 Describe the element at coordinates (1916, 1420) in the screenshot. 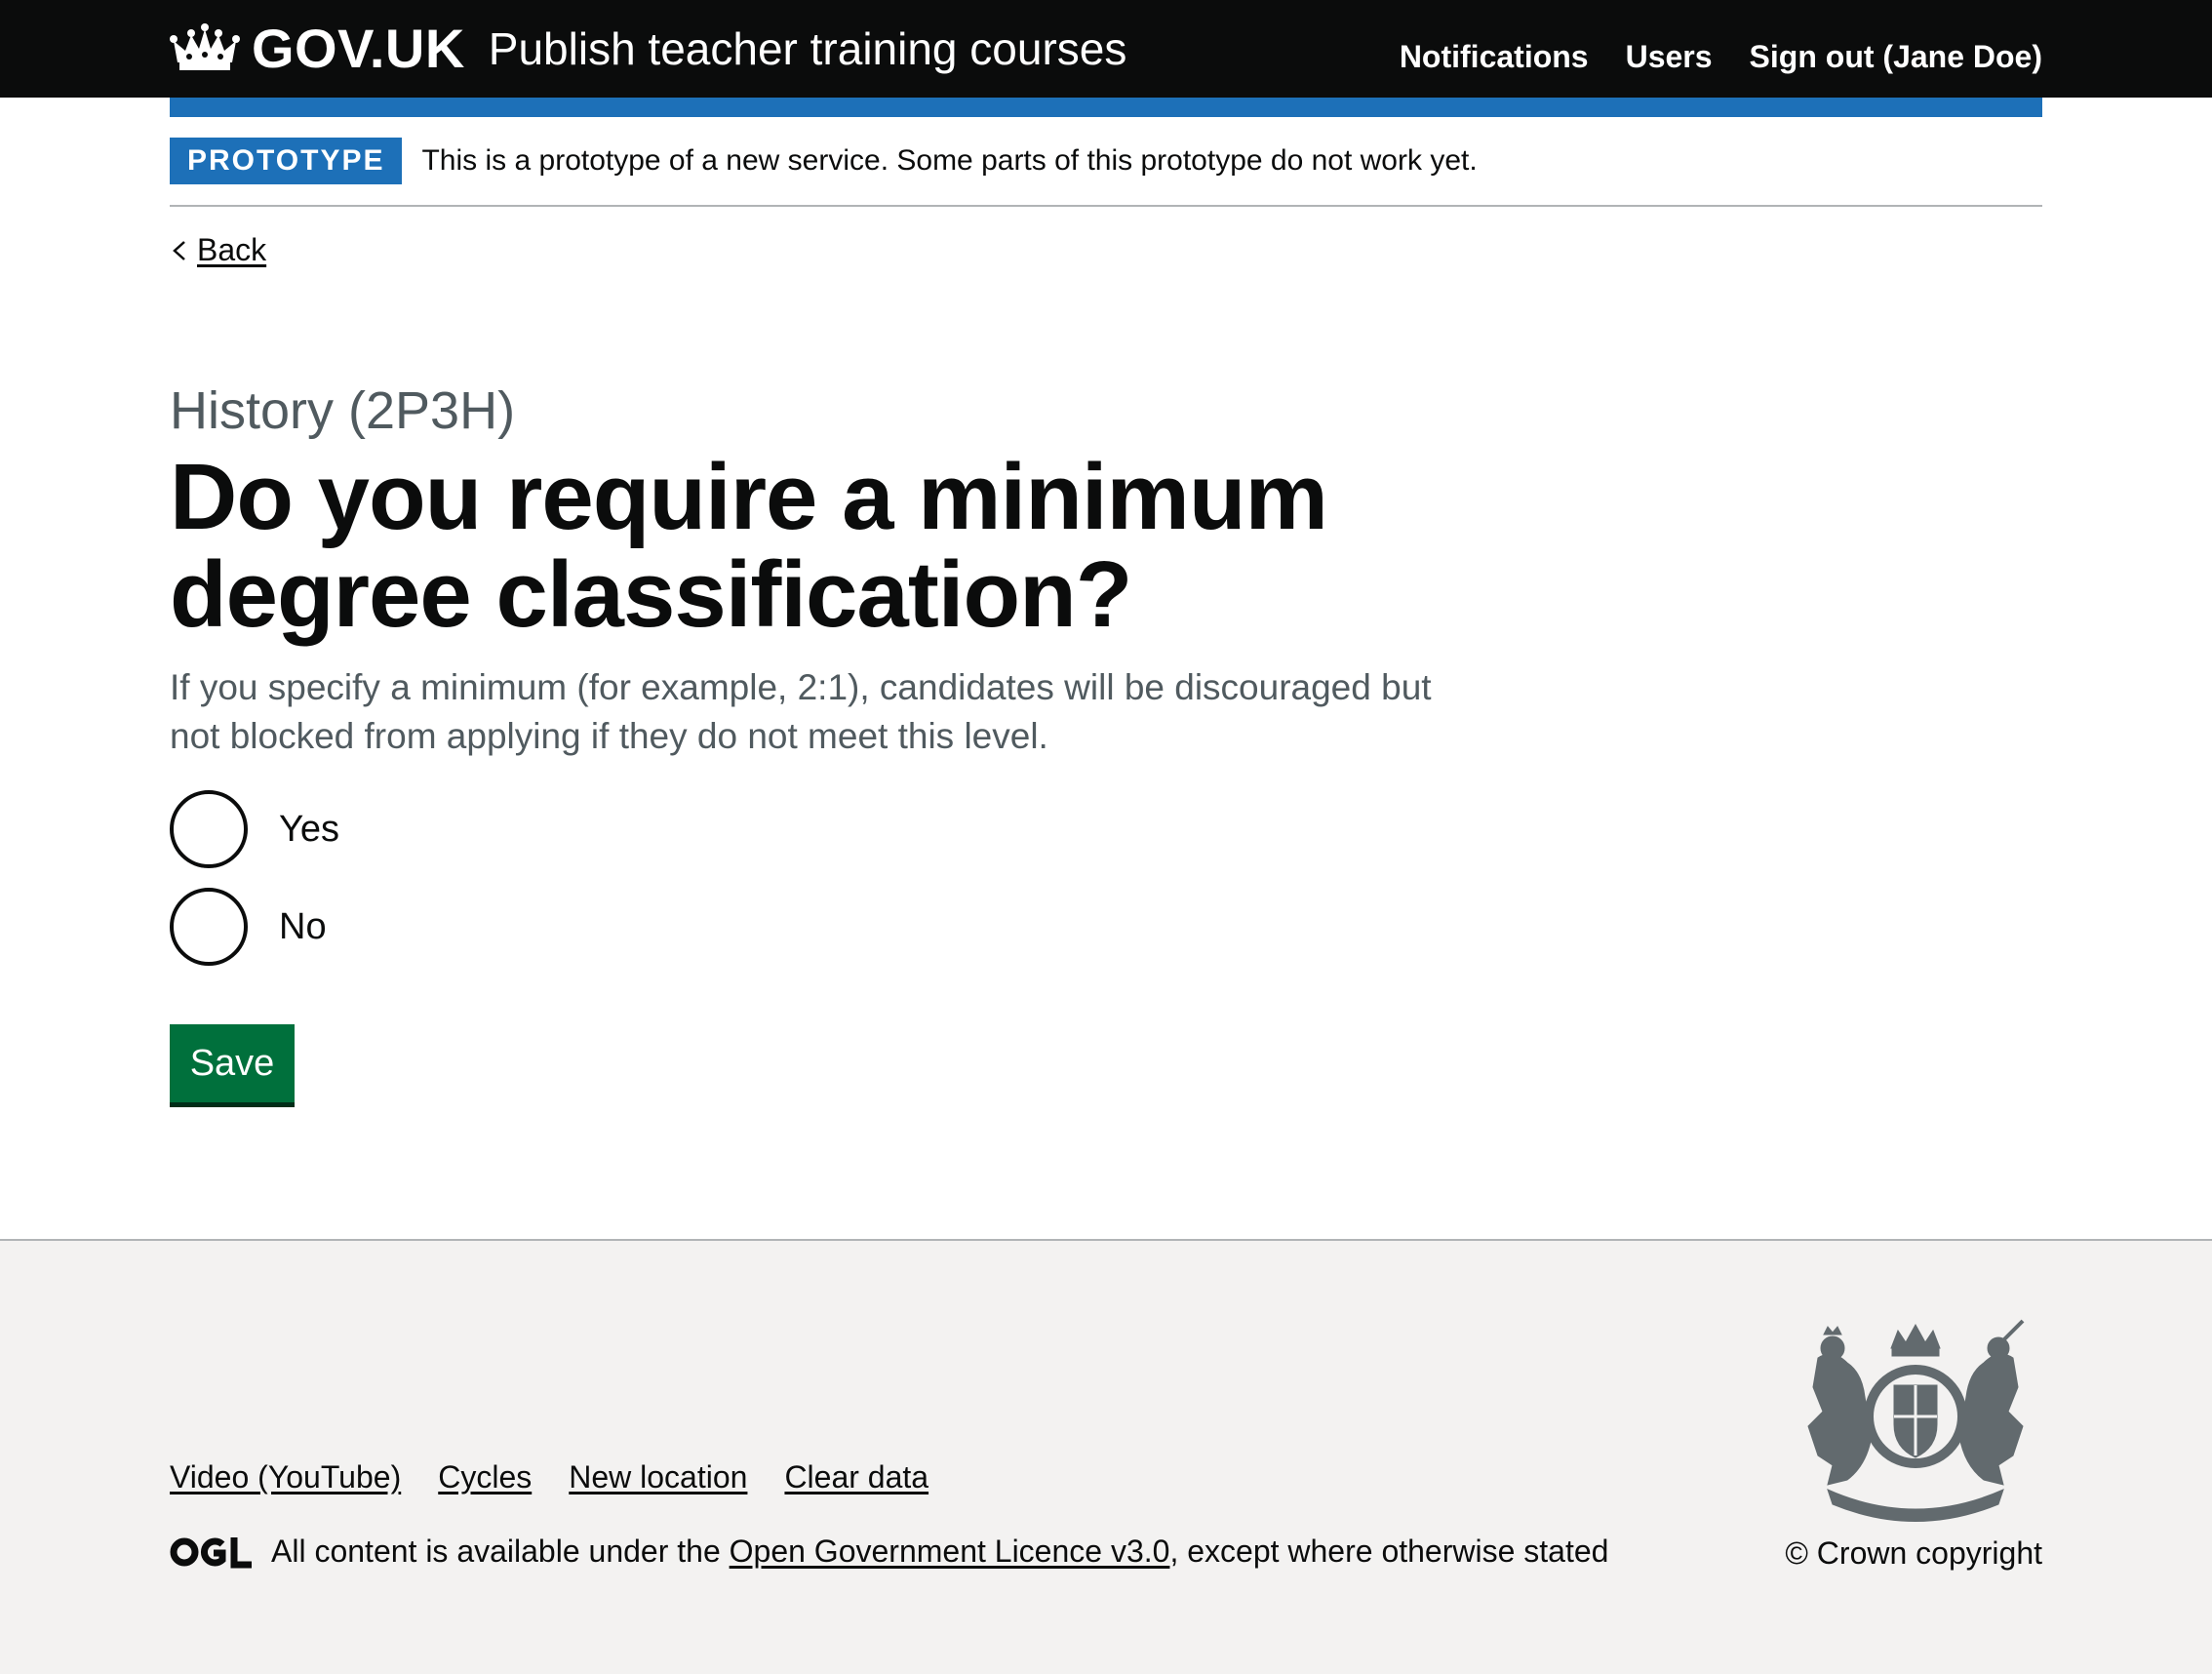

I see `royal-coat-of-arms-icon` at that location.